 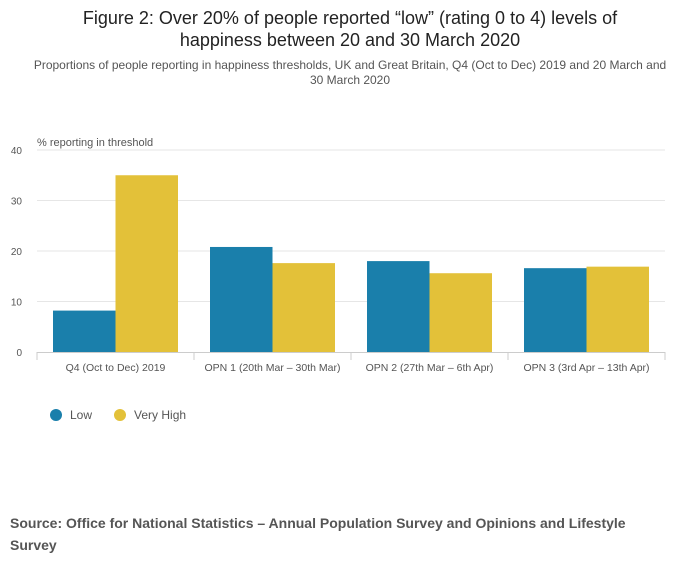 What do you see at coordinates (19, 353) in the screenshot?
I see `y-tick-label: 0` at bounding box center [19, 353].